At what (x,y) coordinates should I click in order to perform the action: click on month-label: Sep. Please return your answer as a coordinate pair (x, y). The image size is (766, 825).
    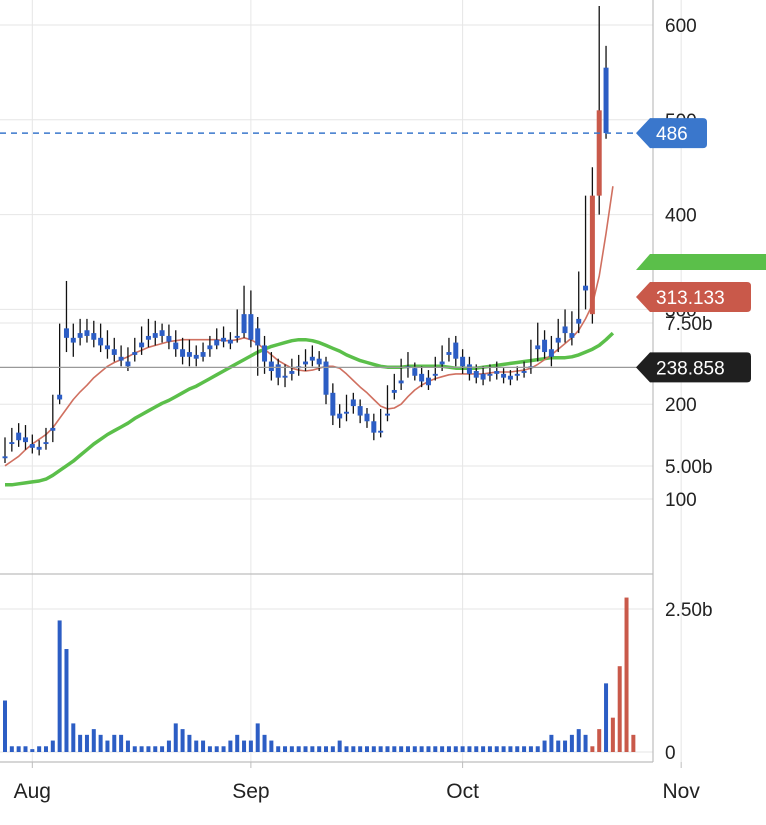
    Looking at the image, I should click on (250, 791).